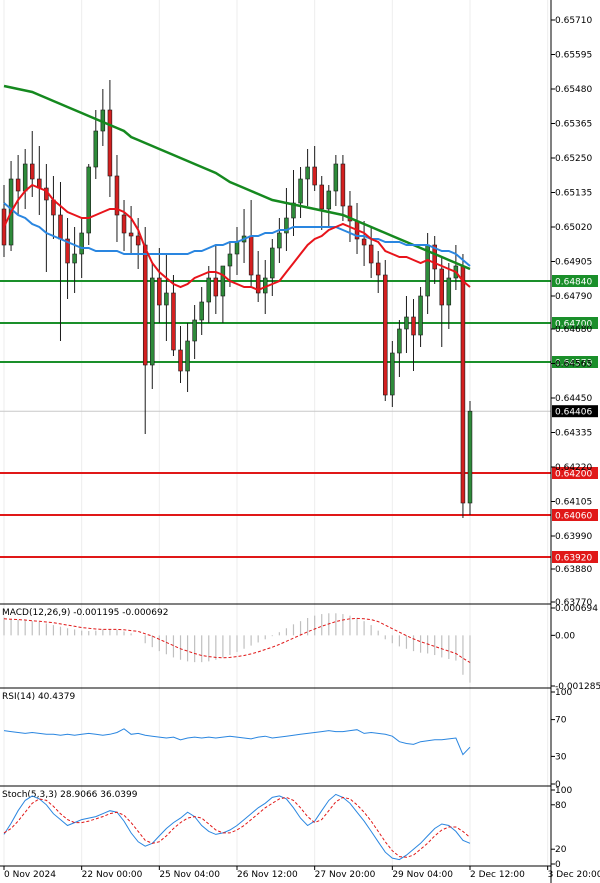 The width and height of the screenshot is (600, 883). I want to click on macd-tick-label: 0.000694, so click(576, 609).